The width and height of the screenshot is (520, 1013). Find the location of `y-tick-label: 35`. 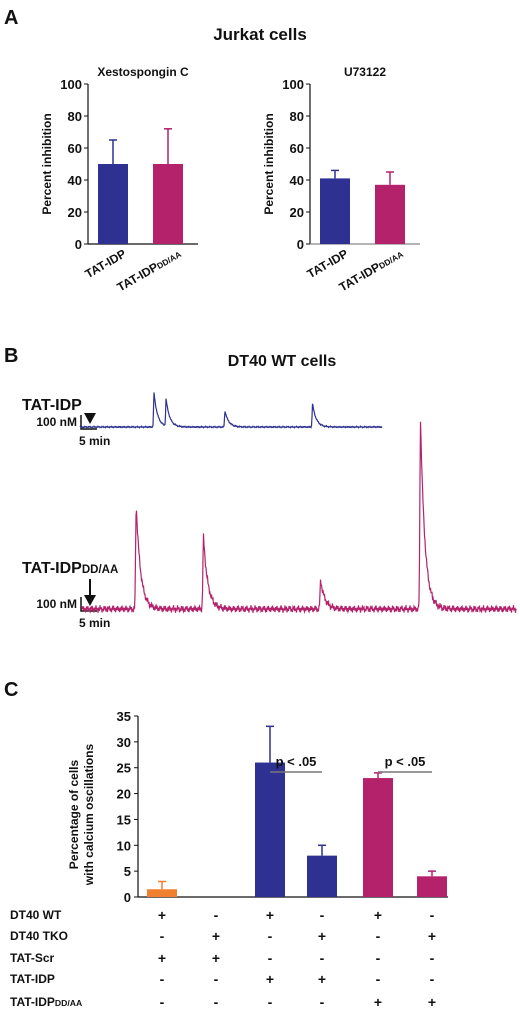

y-tick-label: 35 is located at coordinates (124, 716).